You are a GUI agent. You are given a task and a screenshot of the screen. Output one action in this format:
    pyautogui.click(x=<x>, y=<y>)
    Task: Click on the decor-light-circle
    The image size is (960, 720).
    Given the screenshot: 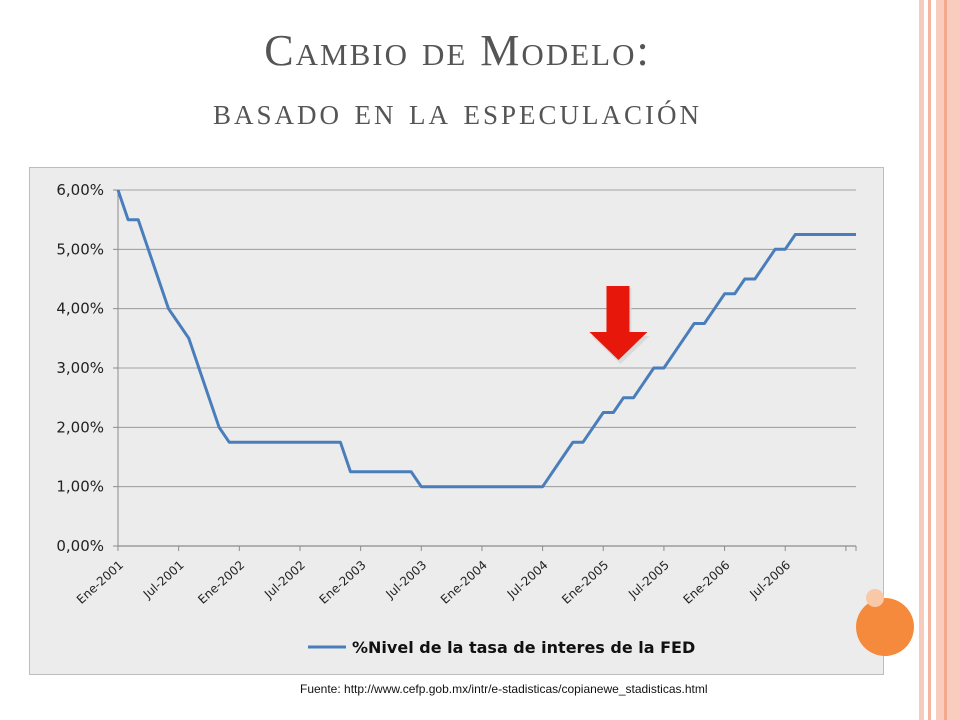 What is the action you would take?
    pyautogui.click(x=875, y=598)
    